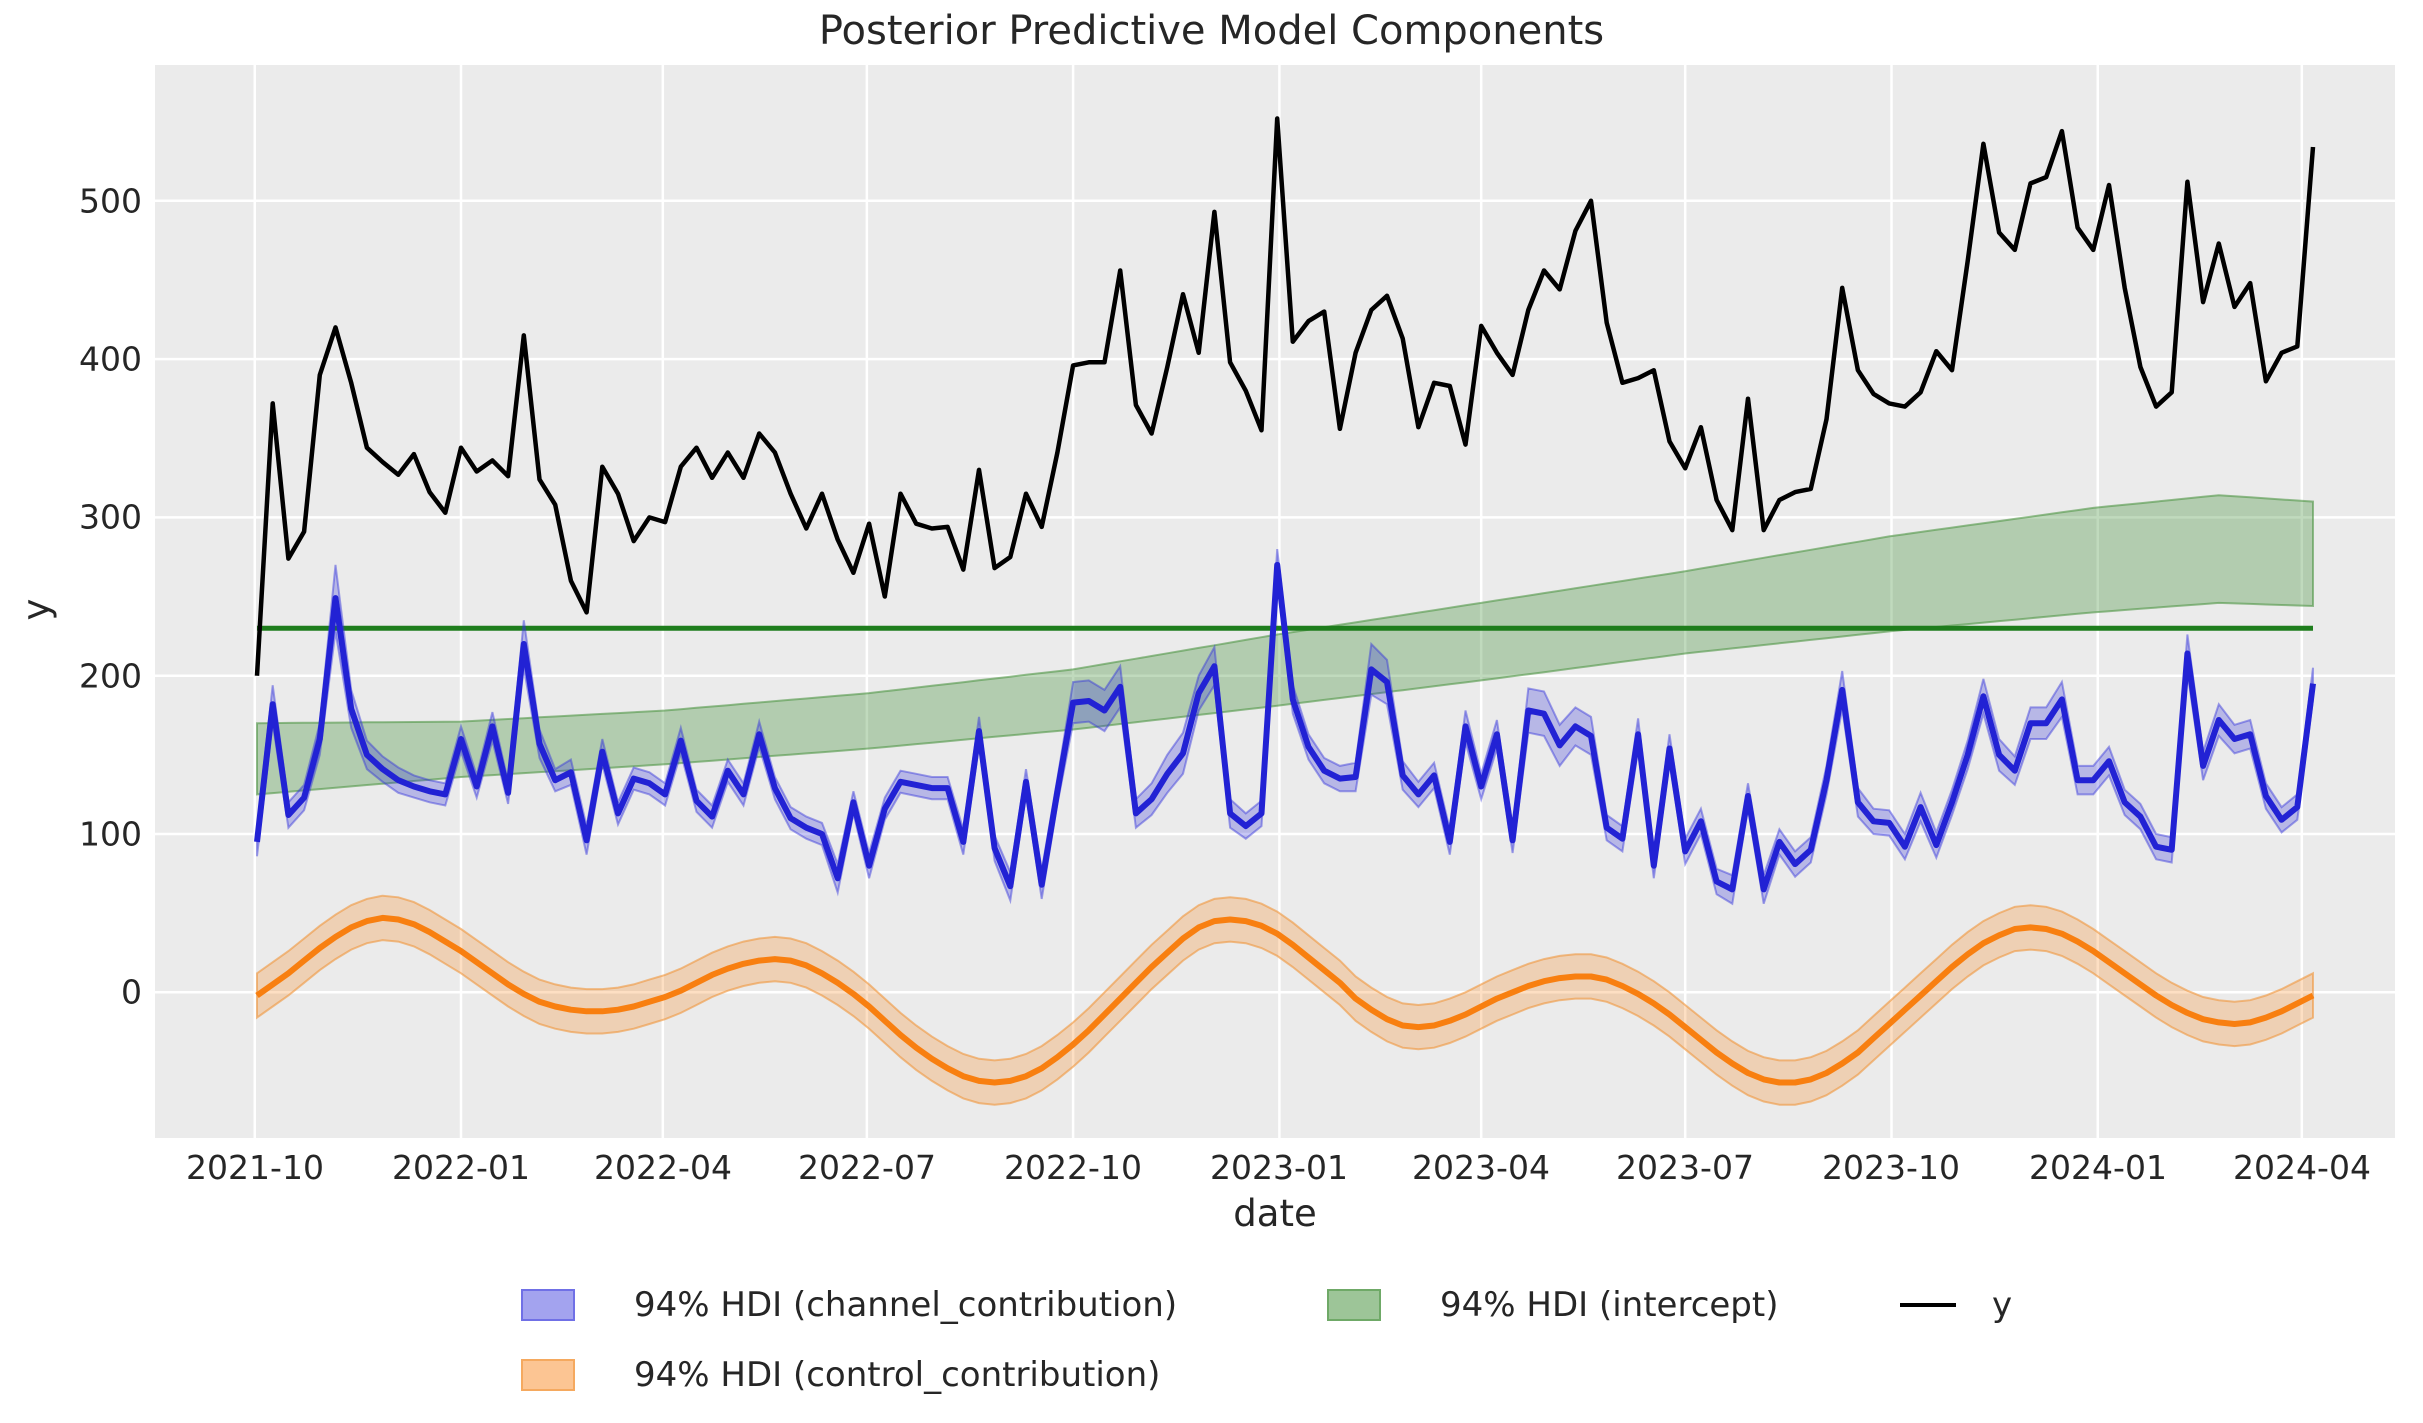 This screenshot has height=1423, width=2423. What do you see at coordinates (110, 676) in the screenshot?
I see `y-tick-label: 200` at bounding box center [110, 676].